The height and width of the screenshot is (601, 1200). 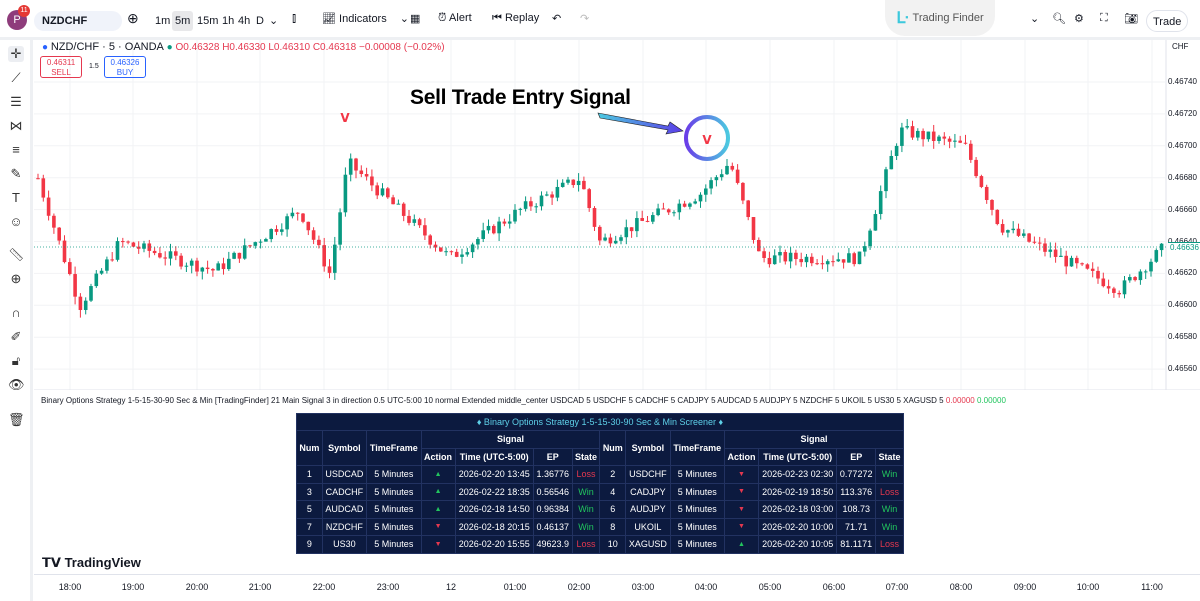 What do you see at coordinates (585, 19) in the screenshot?
I see `redo-icon: ↷` at bounding box center [585, 19].